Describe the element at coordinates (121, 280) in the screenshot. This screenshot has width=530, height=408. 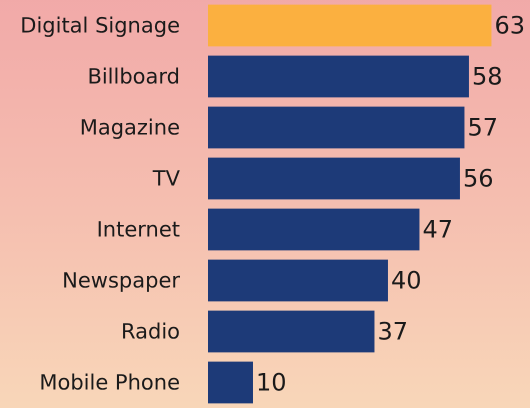
I see `y-tick-label: Newspaper` at that location.